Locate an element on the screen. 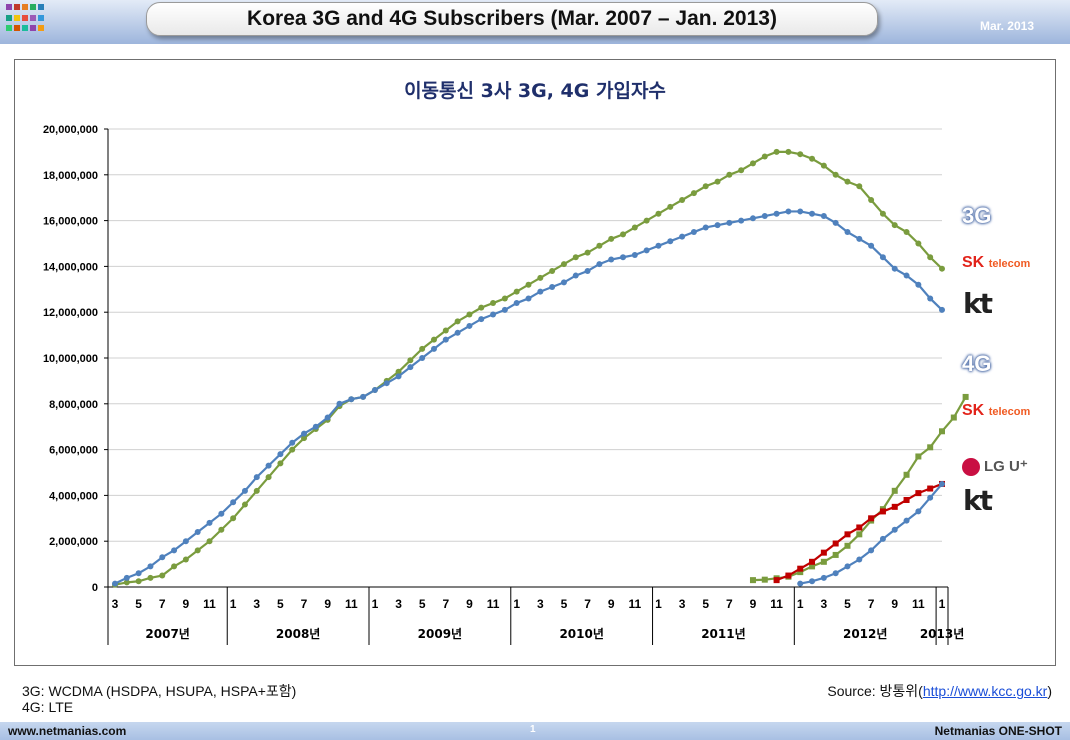 The width and height of the screenshot is (1070, 740). skt-logo-sub: telecom is located at coordinates (1009, 264).